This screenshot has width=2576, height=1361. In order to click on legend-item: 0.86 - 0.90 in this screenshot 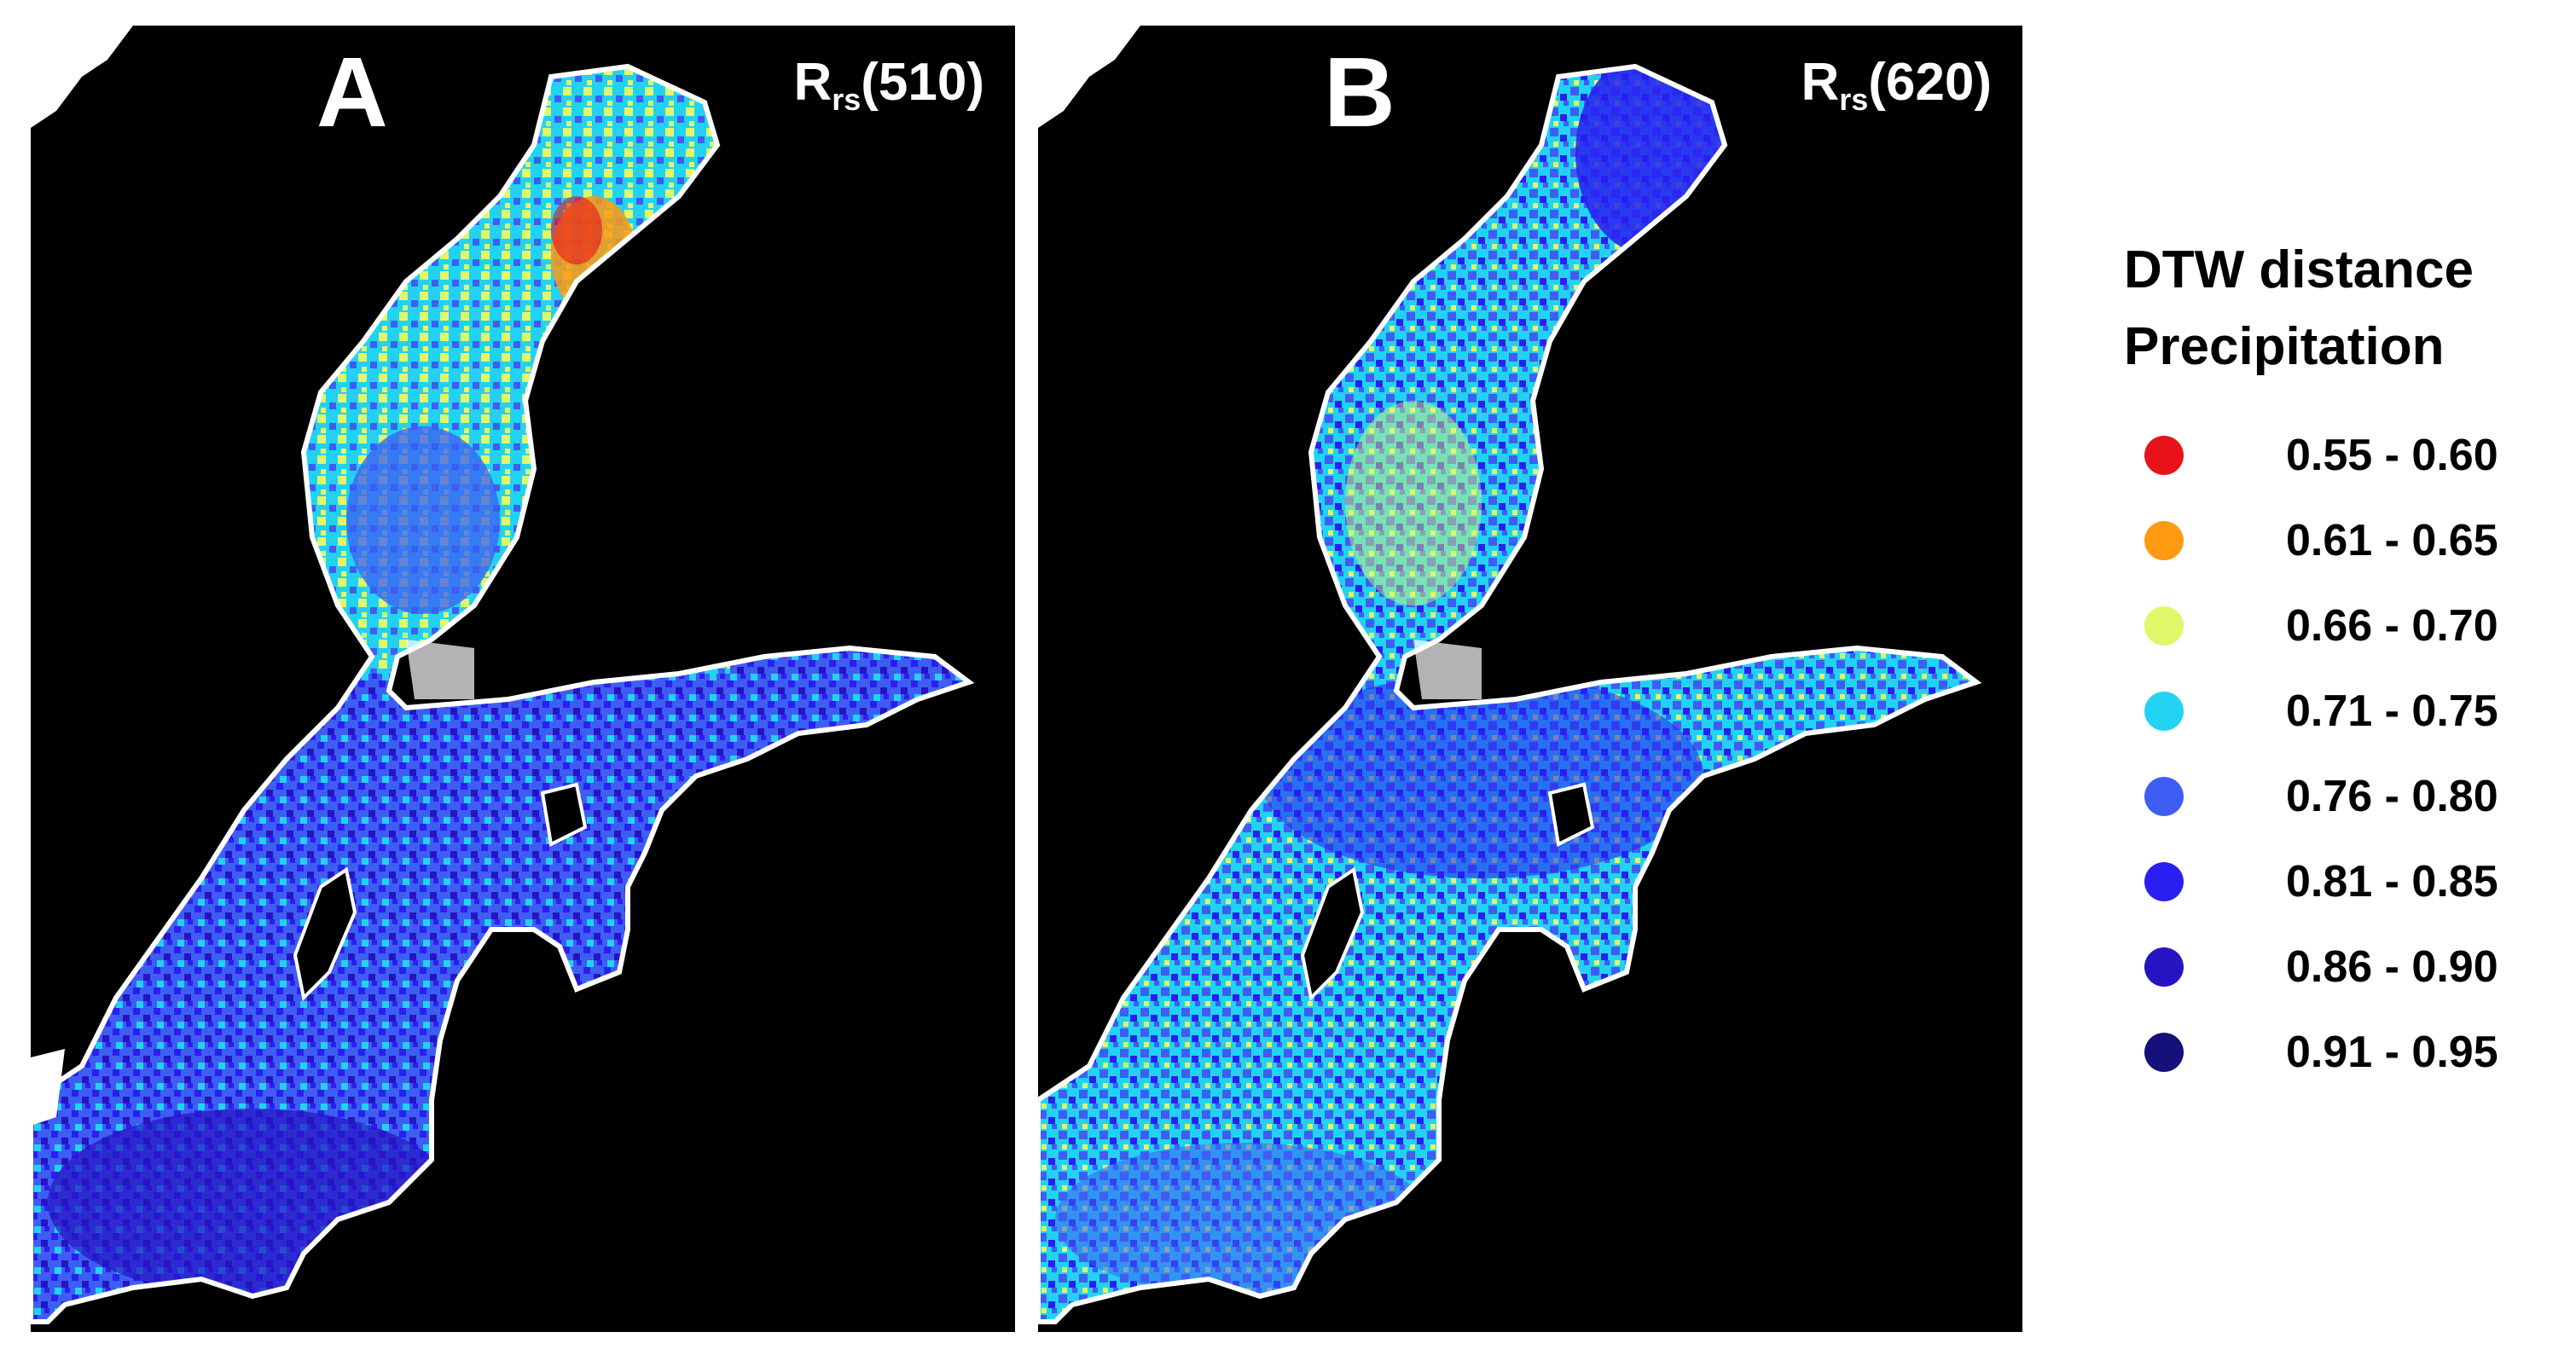, I will do `click(2345, 967)`.